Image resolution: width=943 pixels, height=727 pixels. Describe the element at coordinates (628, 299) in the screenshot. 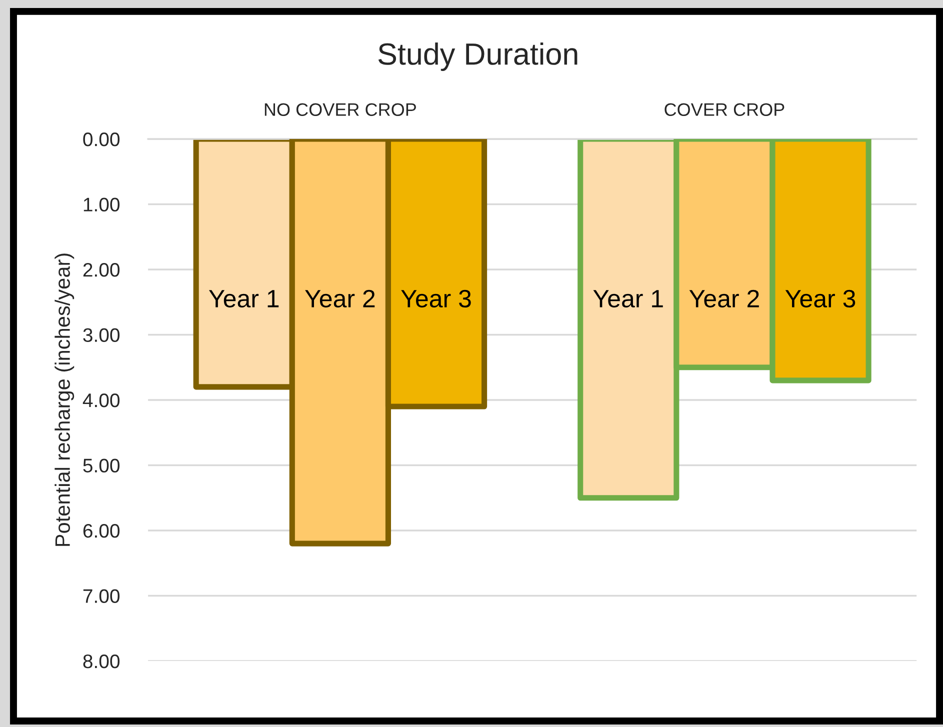

I see `series-label: Year 1` at that location.